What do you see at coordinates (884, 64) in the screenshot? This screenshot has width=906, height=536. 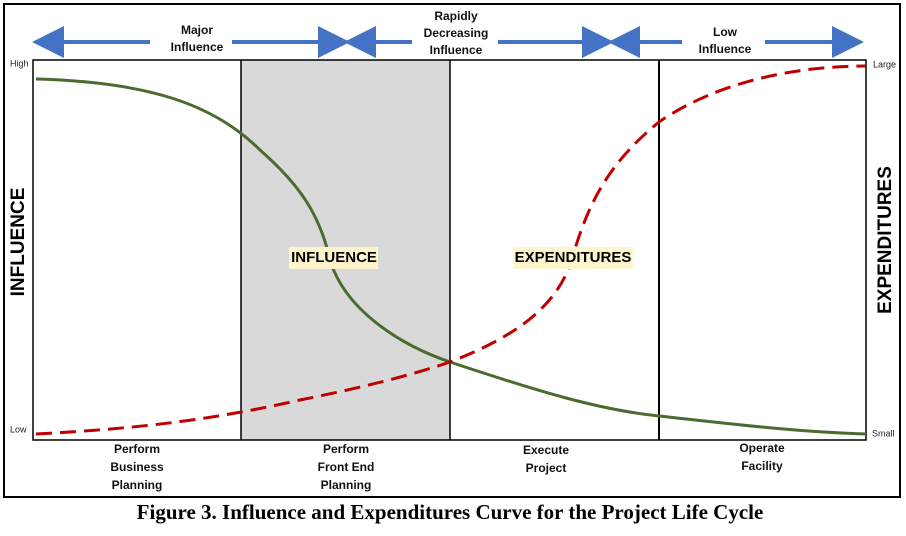 I see `axis-high: Large` at bounding box center [884, 64].